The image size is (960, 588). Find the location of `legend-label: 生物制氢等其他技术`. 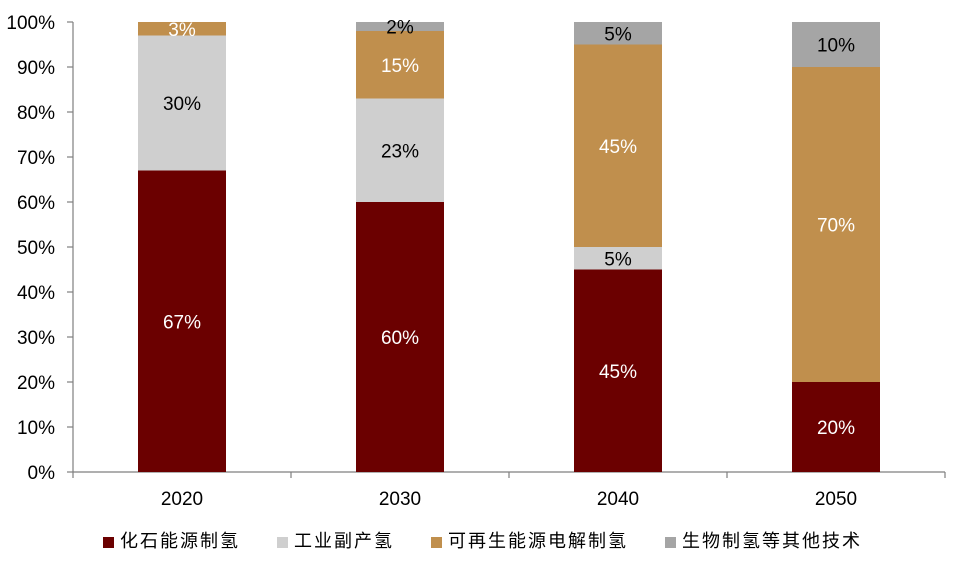

legend-label: 生物制氢等其他技术 is located at coordinates (772, 541).